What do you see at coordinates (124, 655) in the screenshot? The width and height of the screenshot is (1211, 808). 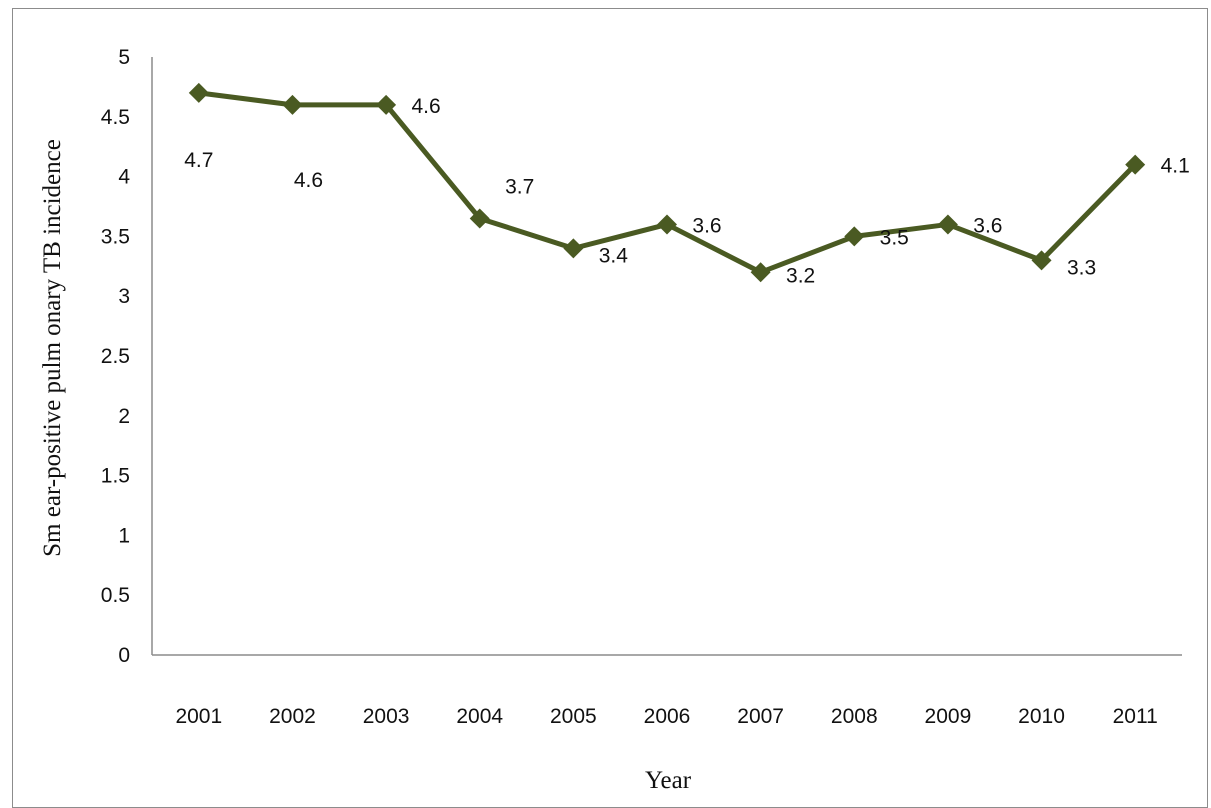 I see `y-tick-label: 0` at bounding box center [124, 655].